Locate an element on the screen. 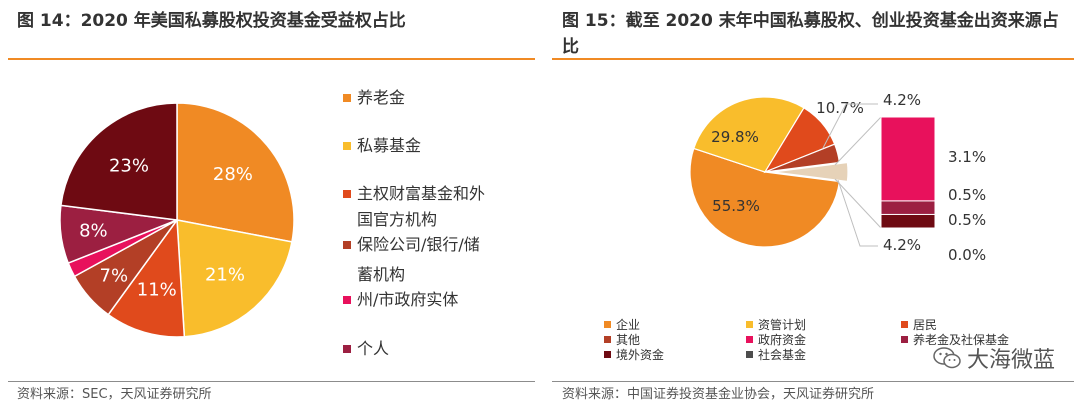 The width and height of the screenshot is (1080, 412). pie-of-bar-chart-15: 55.3% 29.8% 10.7% 4.2% 4.2% 3.1% 0.5% 0.5% 0.0% is located at coordinates (837, 177).